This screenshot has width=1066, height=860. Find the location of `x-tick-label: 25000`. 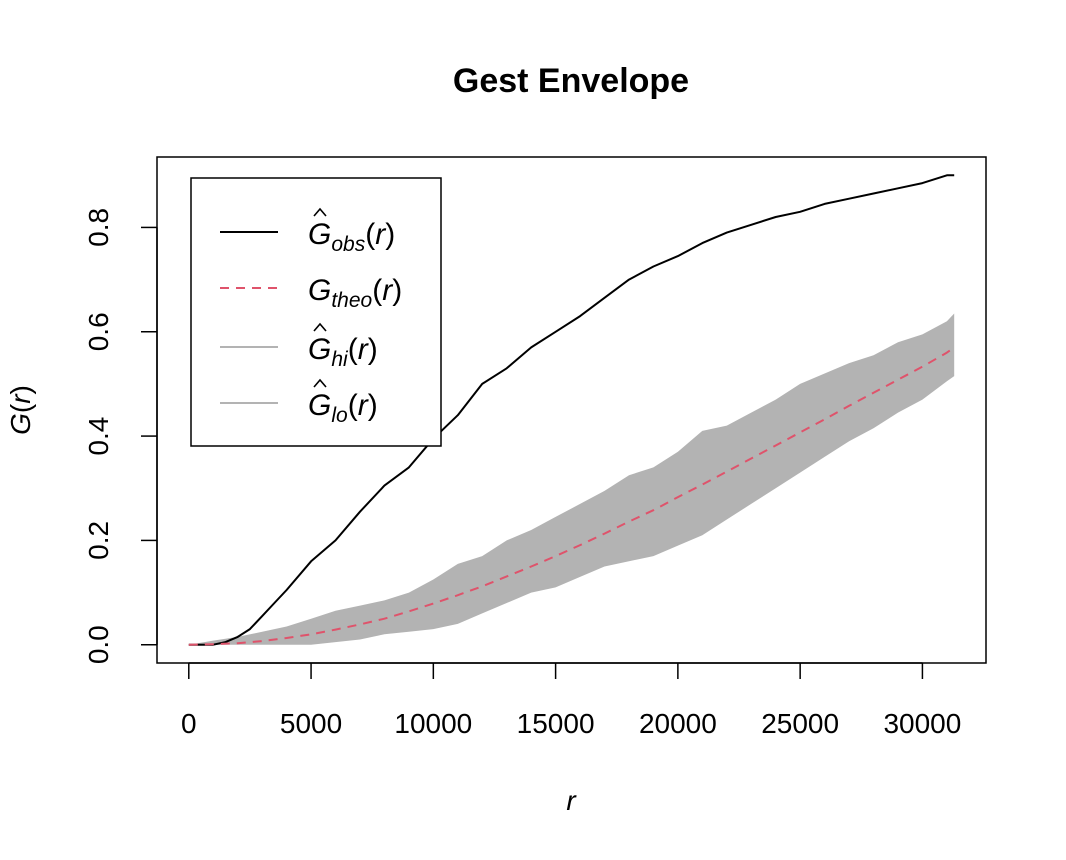

x-tick-label: 25000 is located at coordinates (800, 723).